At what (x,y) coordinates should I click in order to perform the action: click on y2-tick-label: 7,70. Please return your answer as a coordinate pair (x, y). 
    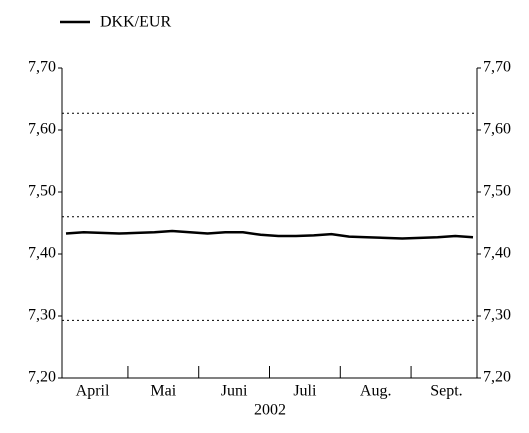
    Looking at the image, I should click on (497, 67).